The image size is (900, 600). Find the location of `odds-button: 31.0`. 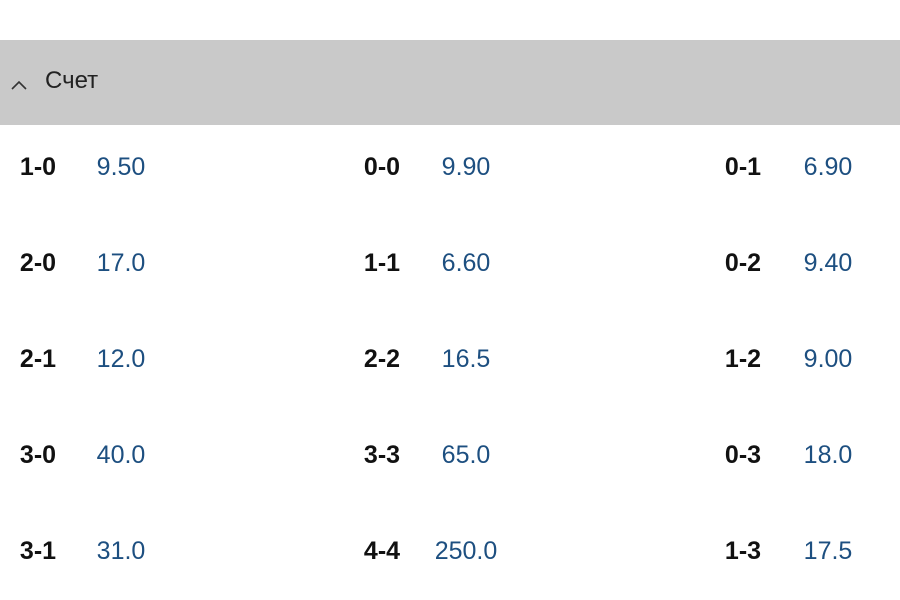

odds-button: 31.0 is located at coordinates (121, 551).